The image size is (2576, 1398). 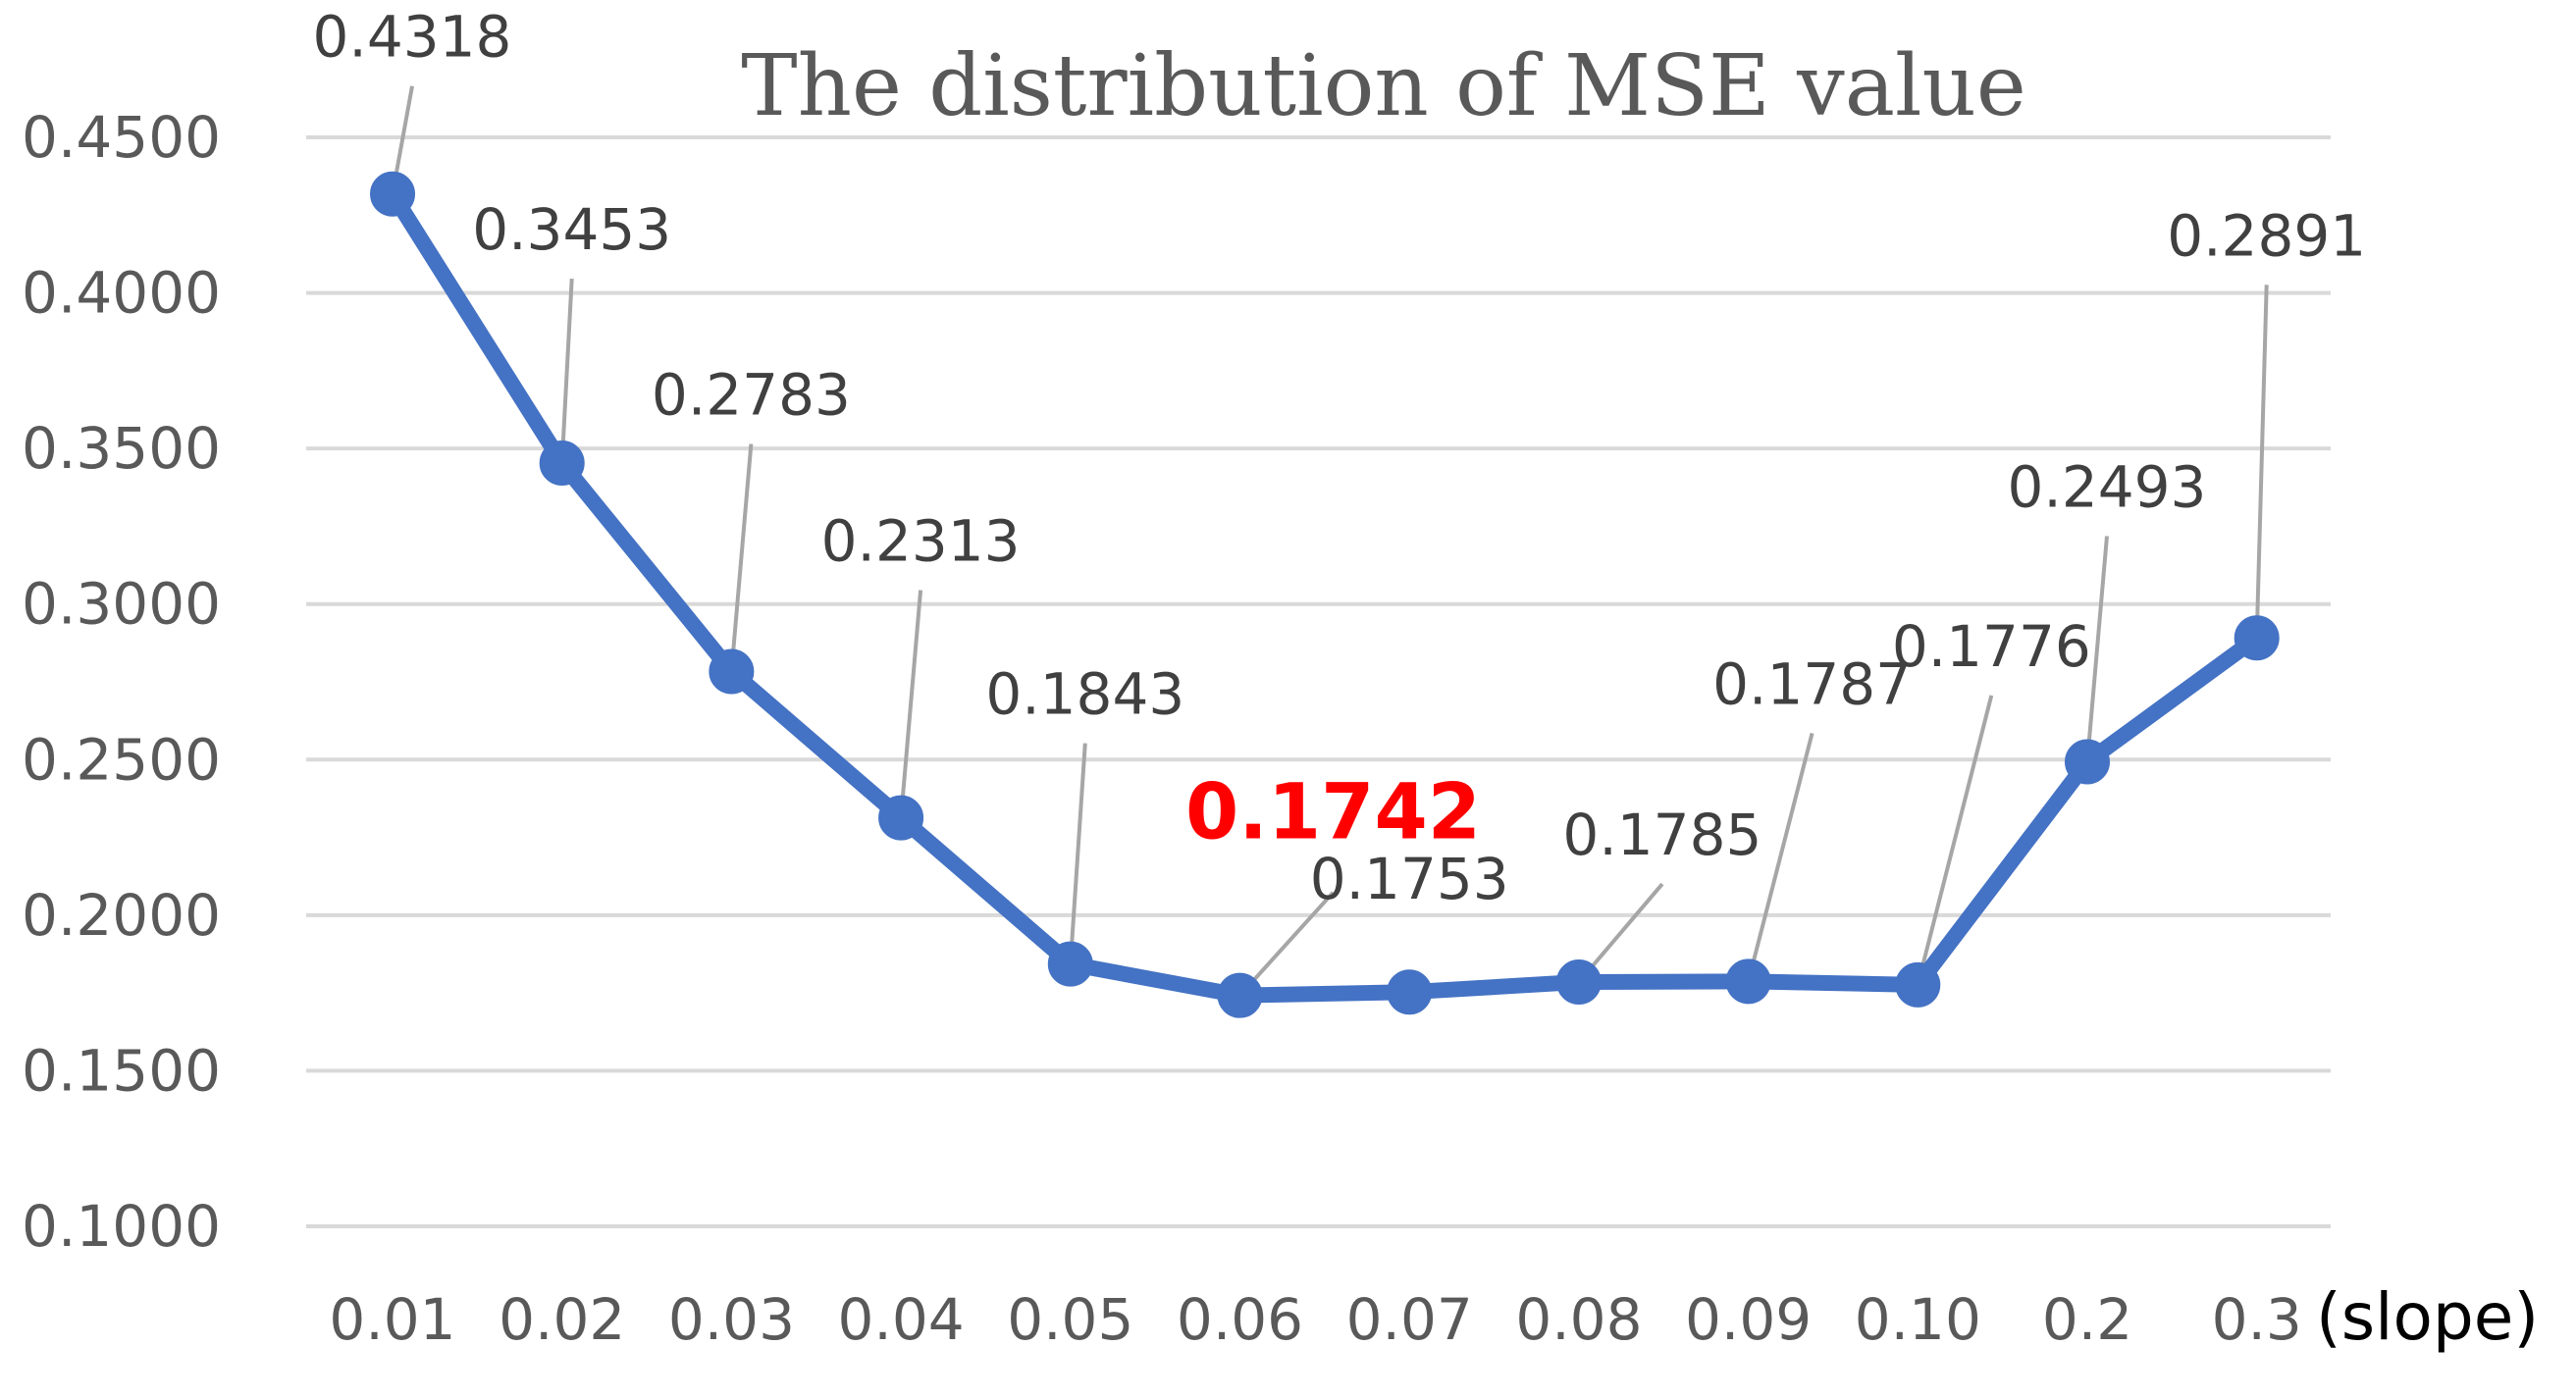 I want to click on x-tick-label: 0.03, so click(x=731, y=1319).